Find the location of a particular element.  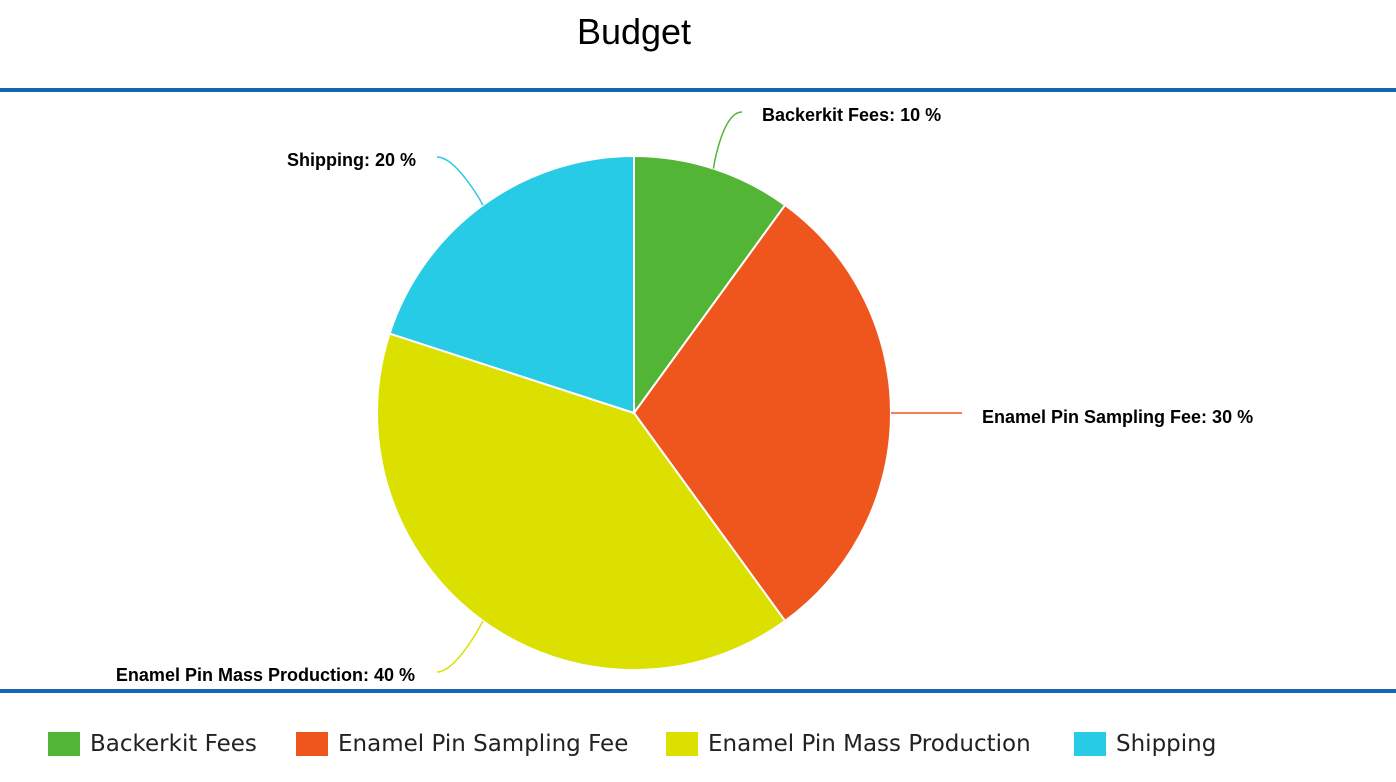

legend-label: Shipping is located at coordinates (1166, 744).